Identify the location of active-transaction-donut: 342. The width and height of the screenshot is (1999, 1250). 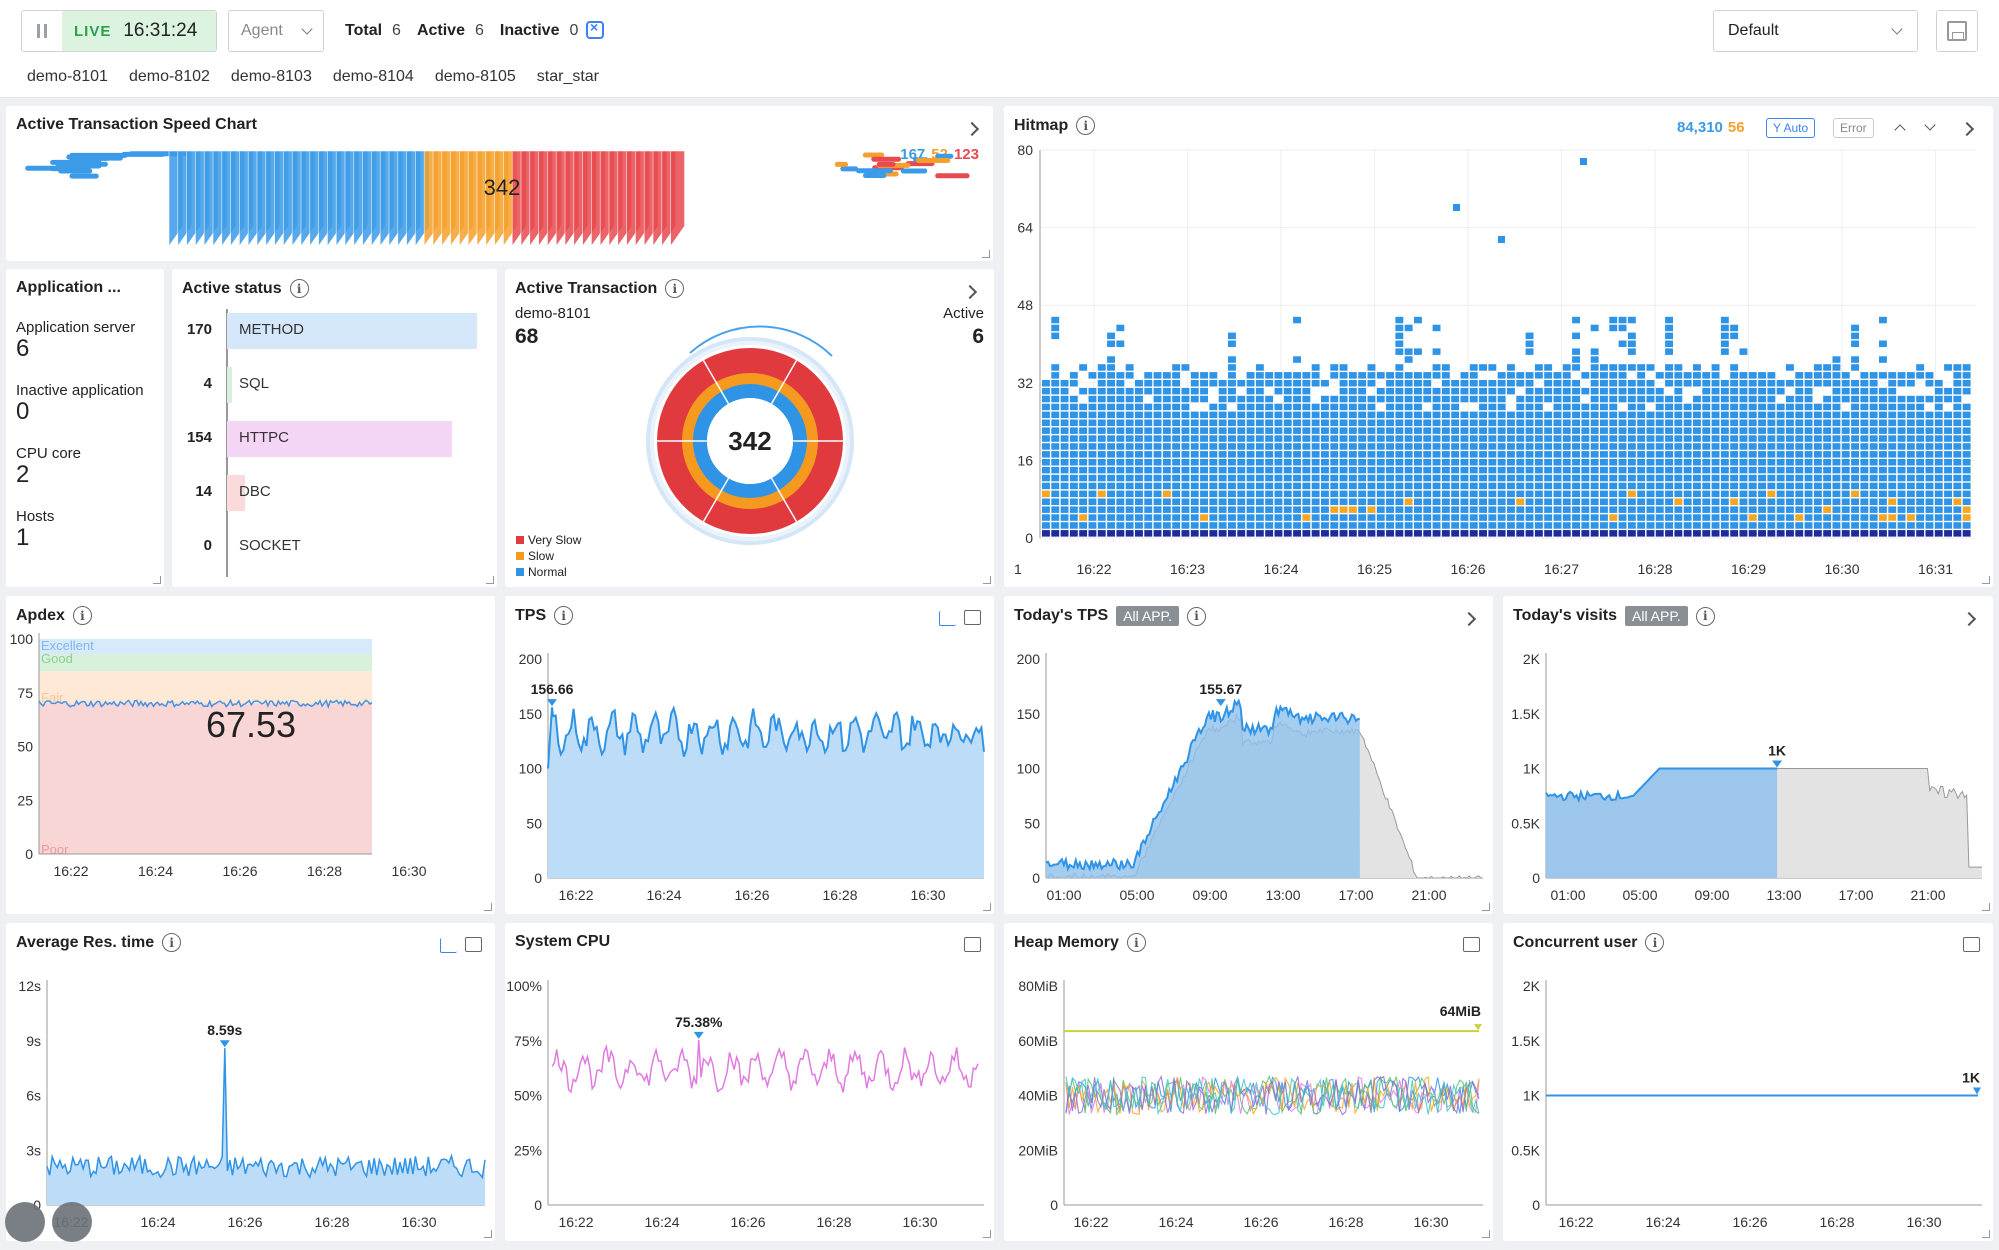
(749, 428).